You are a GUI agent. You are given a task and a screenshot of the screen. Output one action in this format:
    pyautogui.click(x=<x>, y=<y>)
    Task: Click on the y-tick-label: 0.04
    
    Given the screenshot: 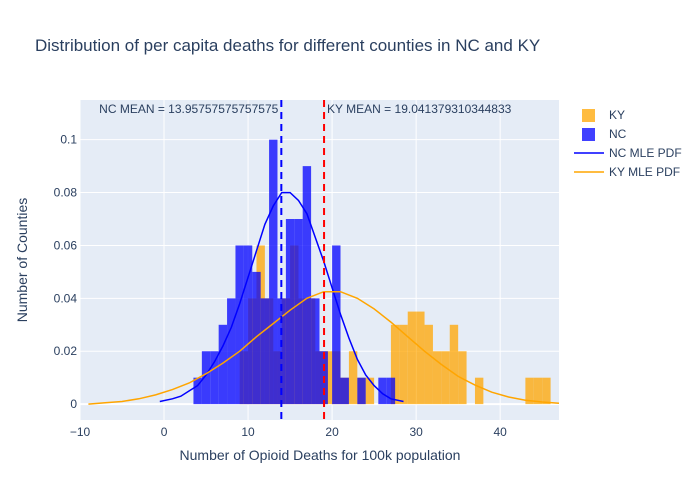 What is the action you would take?
    pyautogui.click(x=66, y=298)
    